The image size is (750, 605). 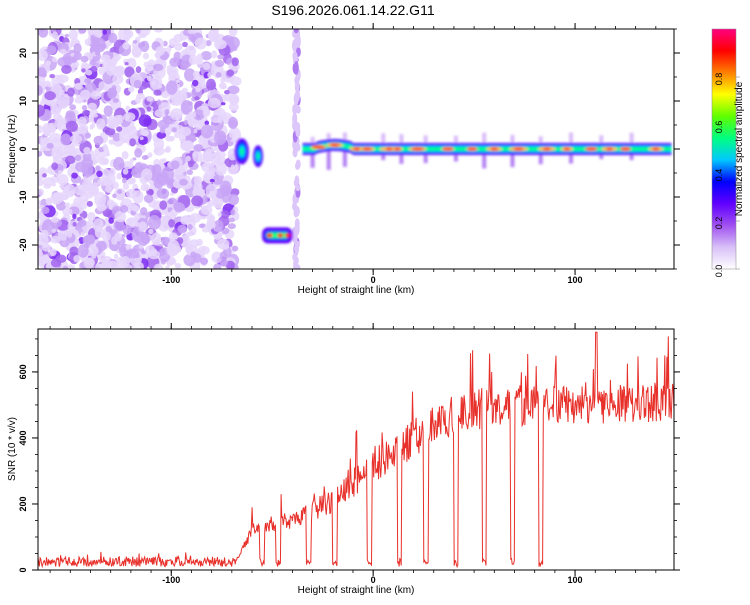 I want to click on y-tick-label: 400, so click(x=23, y=437).